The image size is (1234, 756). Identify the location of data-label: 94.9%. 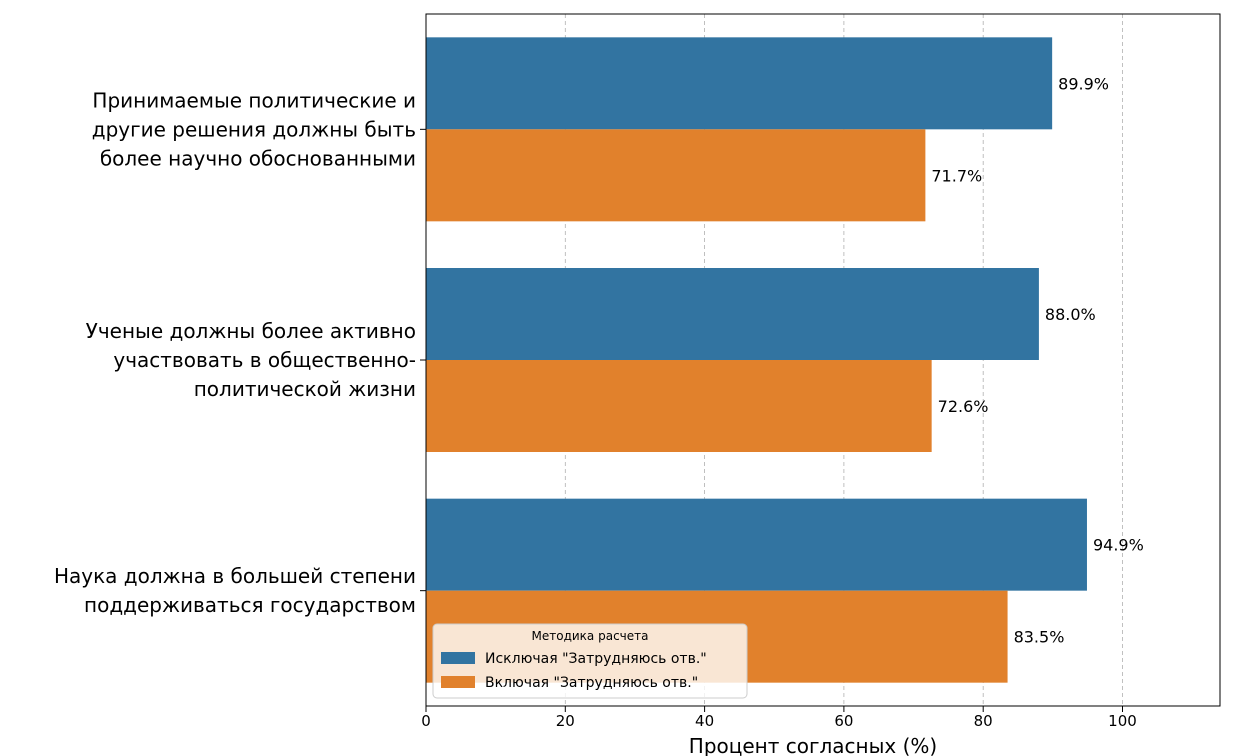
(1118, 545).